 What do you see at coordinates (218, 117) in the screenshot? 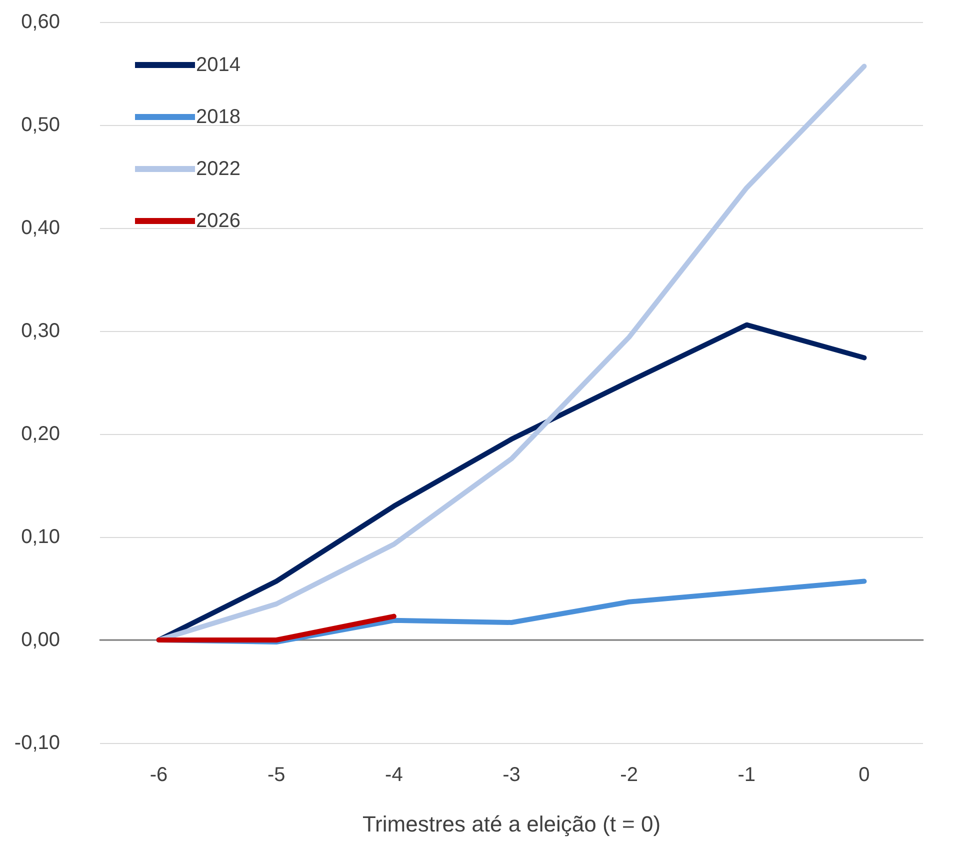
I see `legend-label: 2018` at bounding box center [218, 117].